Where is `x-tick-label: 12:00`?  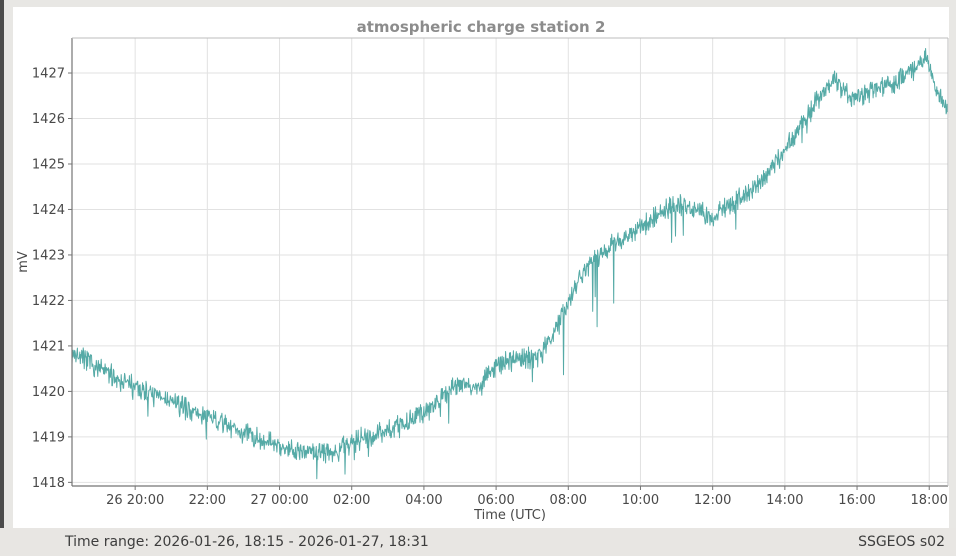
x-tick-label: 12:00 is located at coordinates (712, 500).